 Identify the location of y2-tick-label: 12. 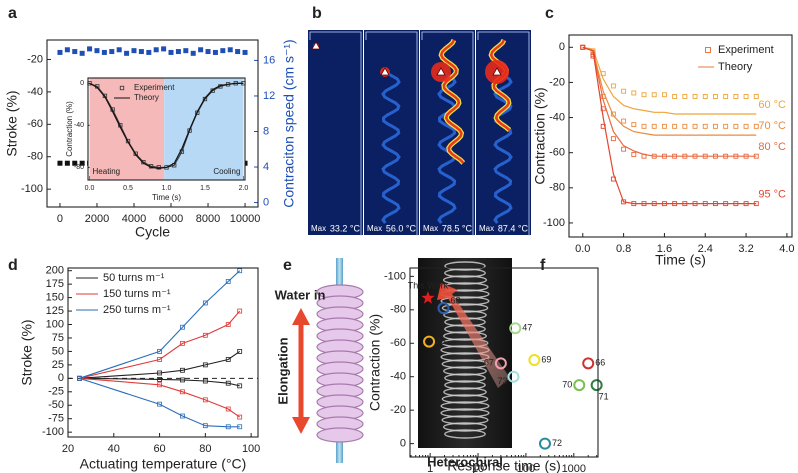
(269, 96).